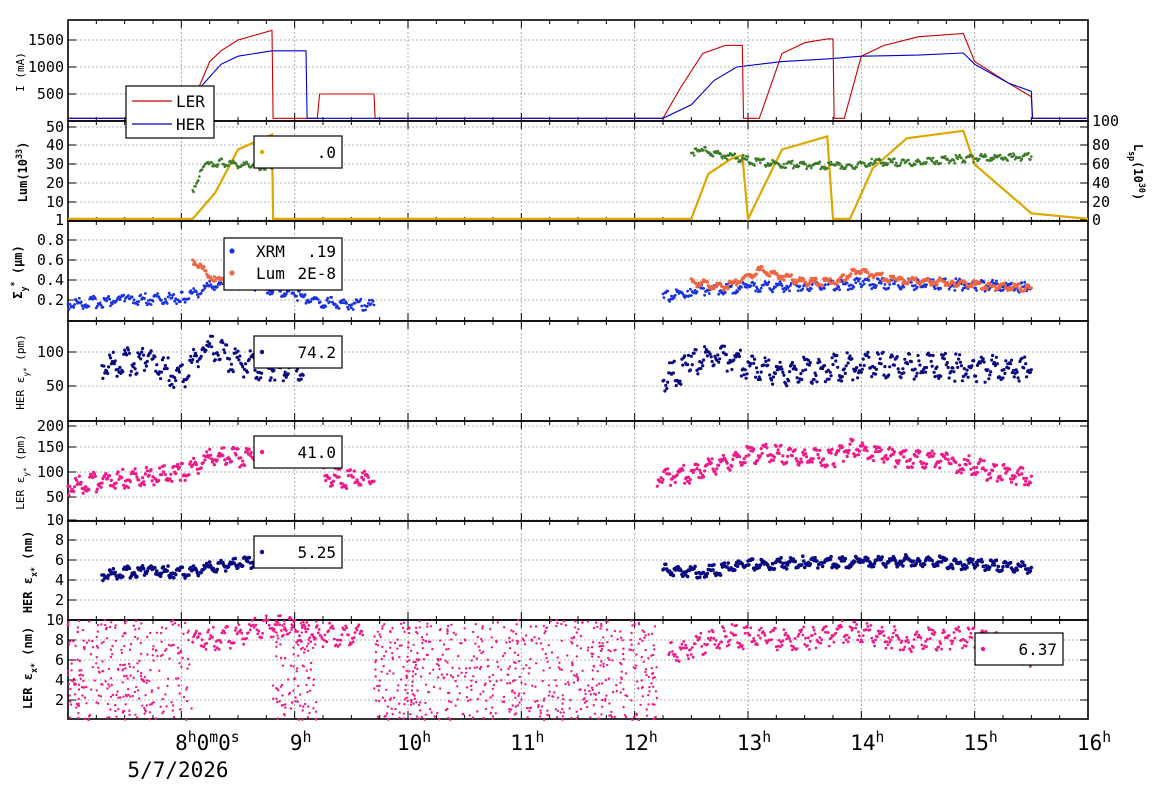  What do you see at coordinates (55, 145) in the screenshot?
I see `y-tick-label: 40` at bounding box center [55, 145].